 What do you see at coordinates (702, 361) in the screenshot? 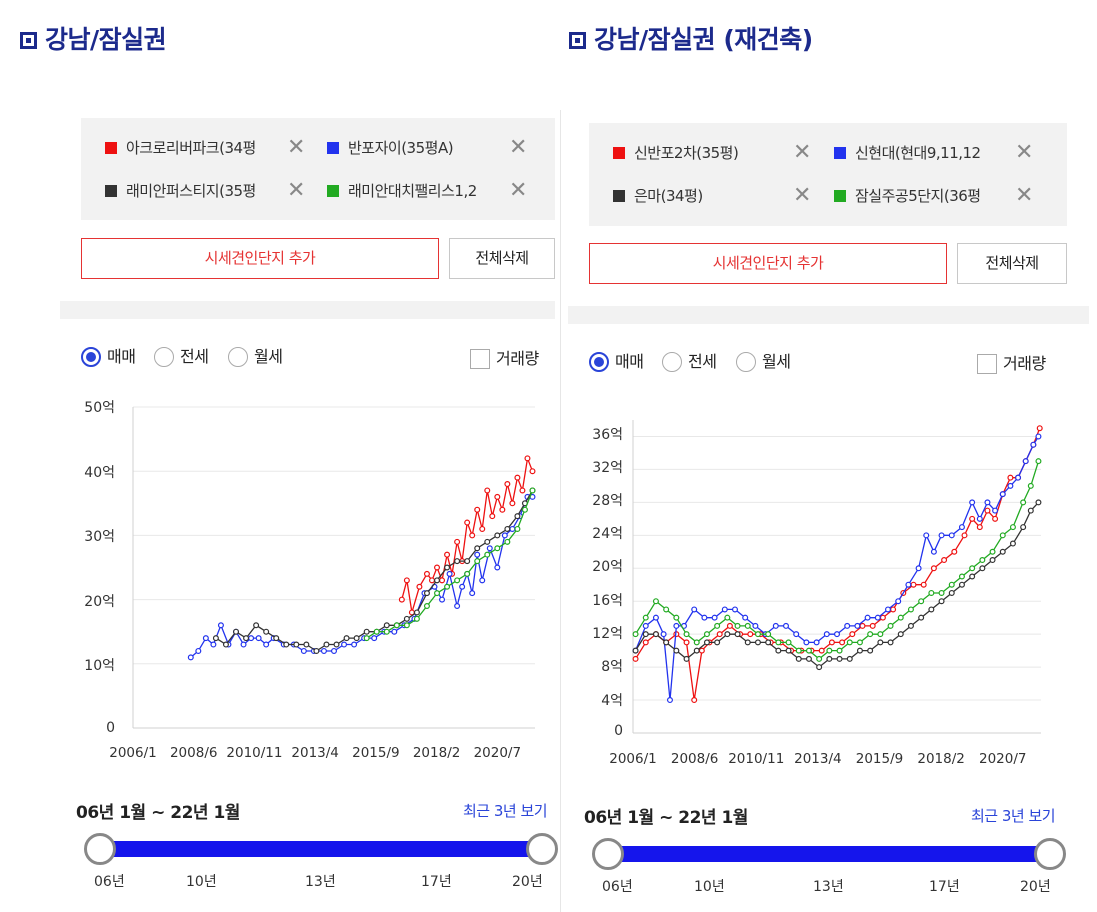
I see `radio-label: 전세` at bounding box center [702, 361].